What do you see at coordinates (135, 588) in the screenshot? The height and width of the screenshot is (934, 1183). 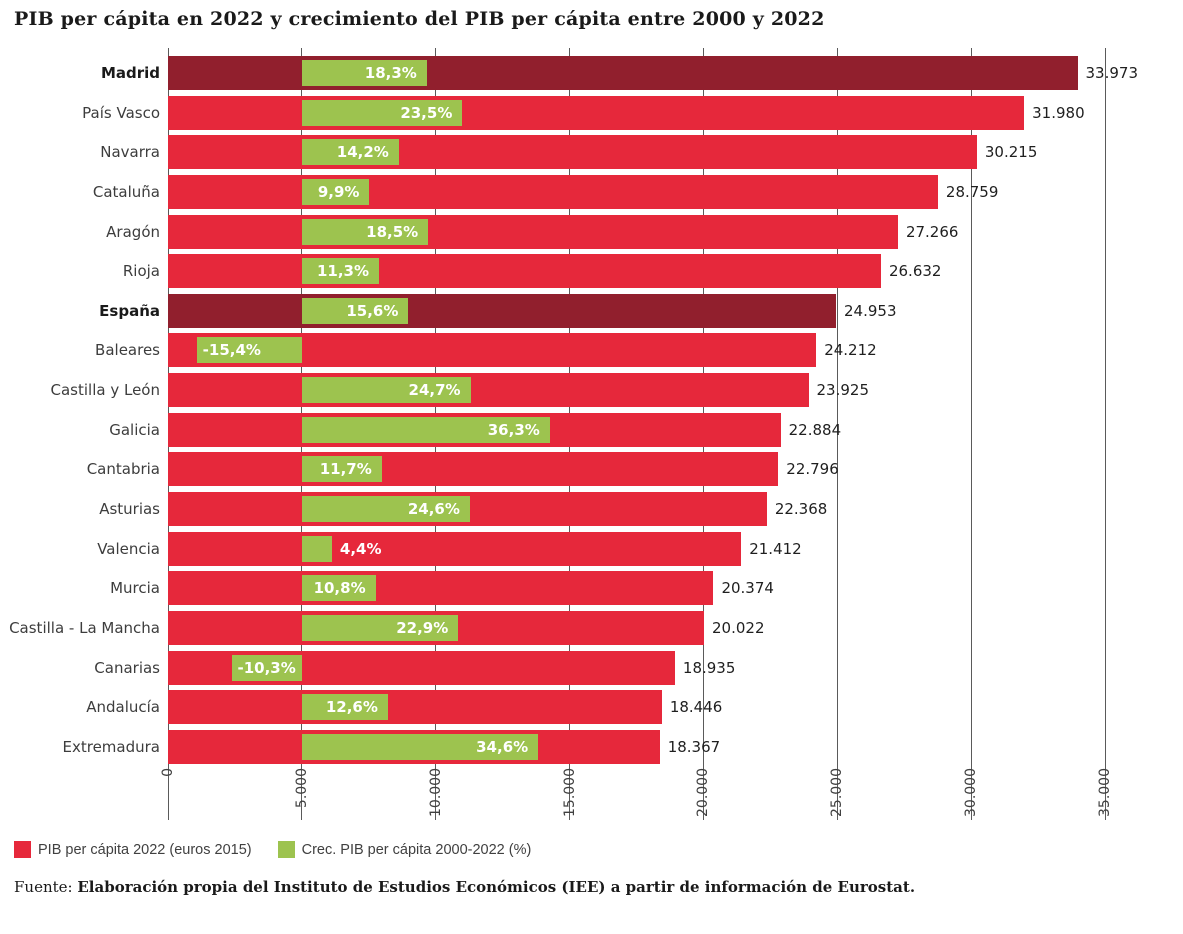 I see `region-label: Murcia` at bounding box center [135, 588].